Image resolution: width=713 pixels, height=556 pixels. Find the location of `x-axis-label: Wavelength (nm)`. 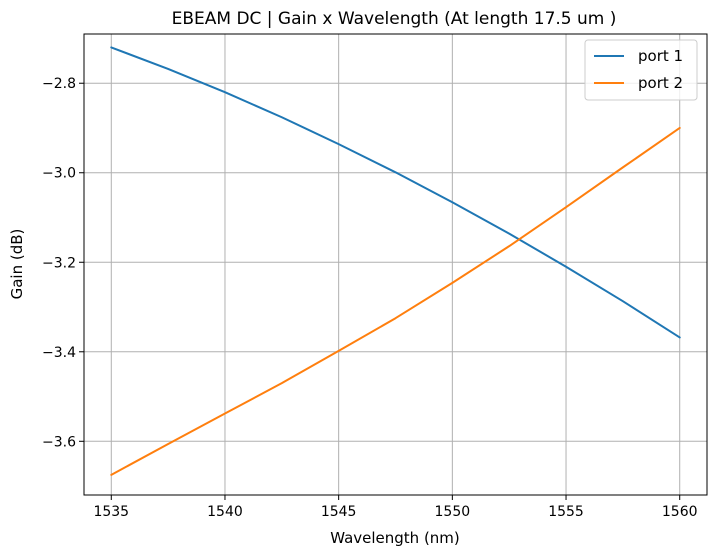

x-axis-label: Wavelength (nm) is located at coordinates (395, 538).